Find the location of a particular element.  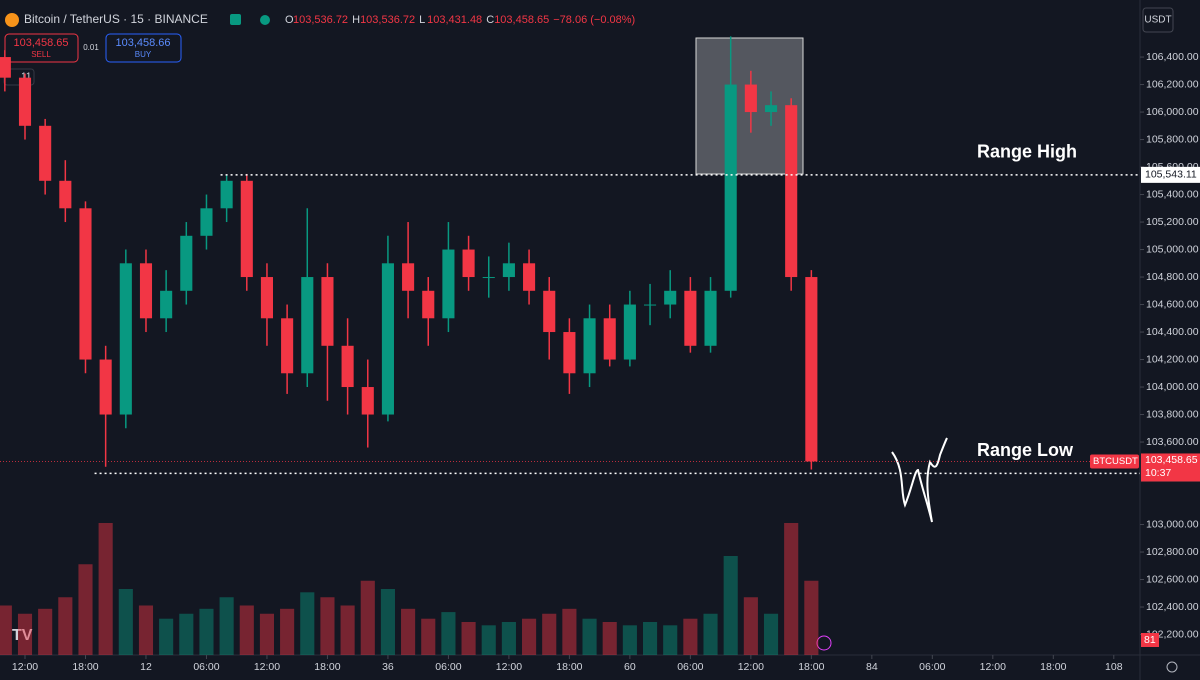

y-tick-label: 106,400.00 is located at coordinates (1172, 57).